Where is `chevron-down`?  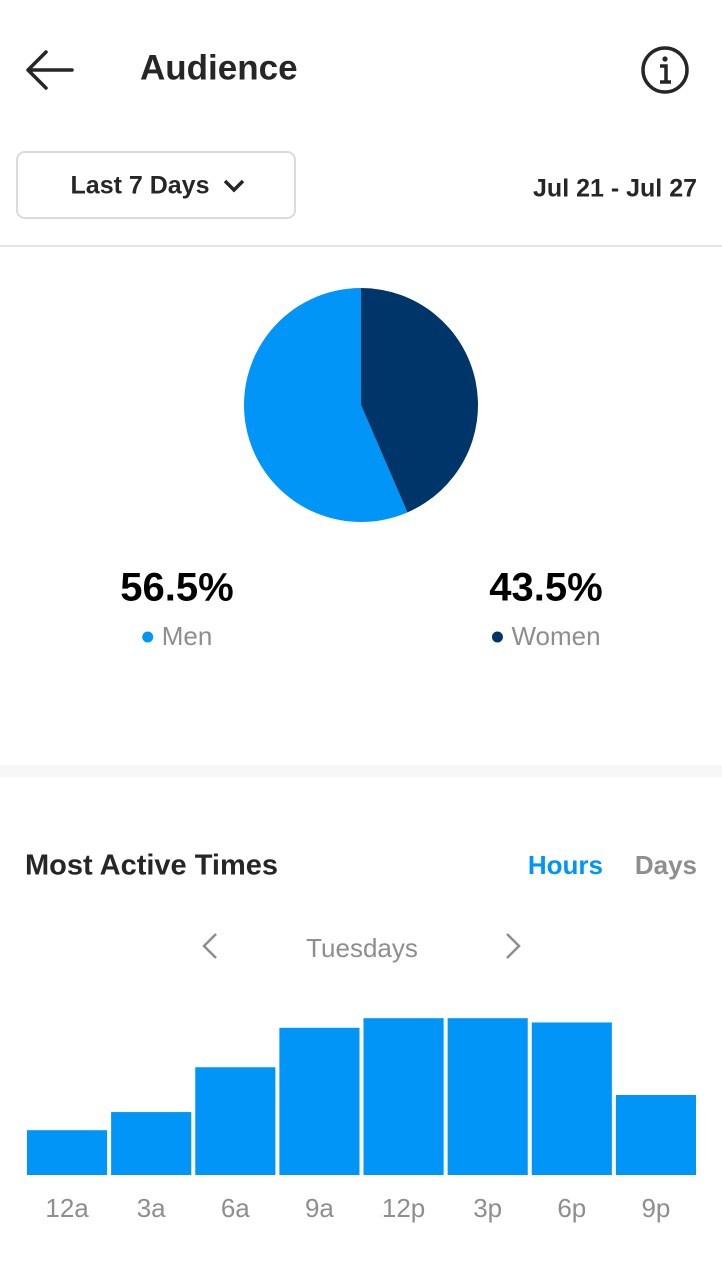
chevron-down is located at coordinates (234, 186).